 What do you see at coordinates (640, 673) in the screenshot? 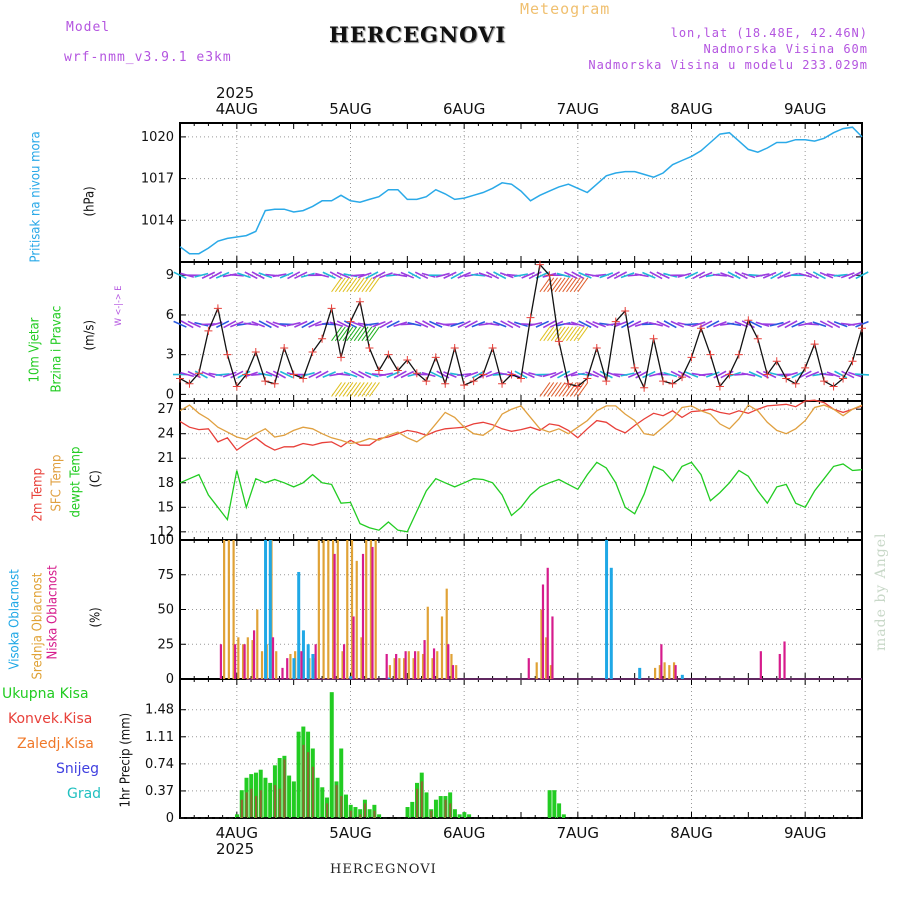
I see `cloud-high-bar` at bounding box center [640, 673].